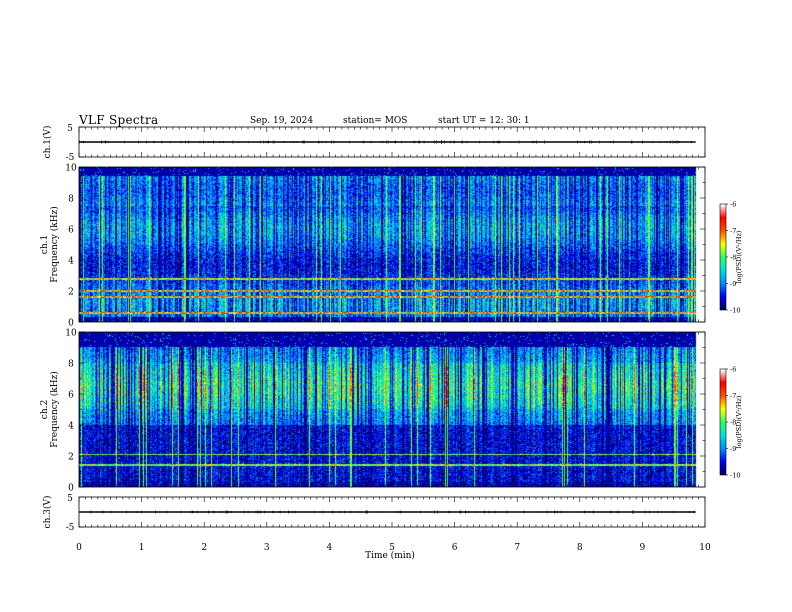 The image size is (792, 612). I want to click on start-ut-label: start UT = 12: 30: 1, so click(484, 121).